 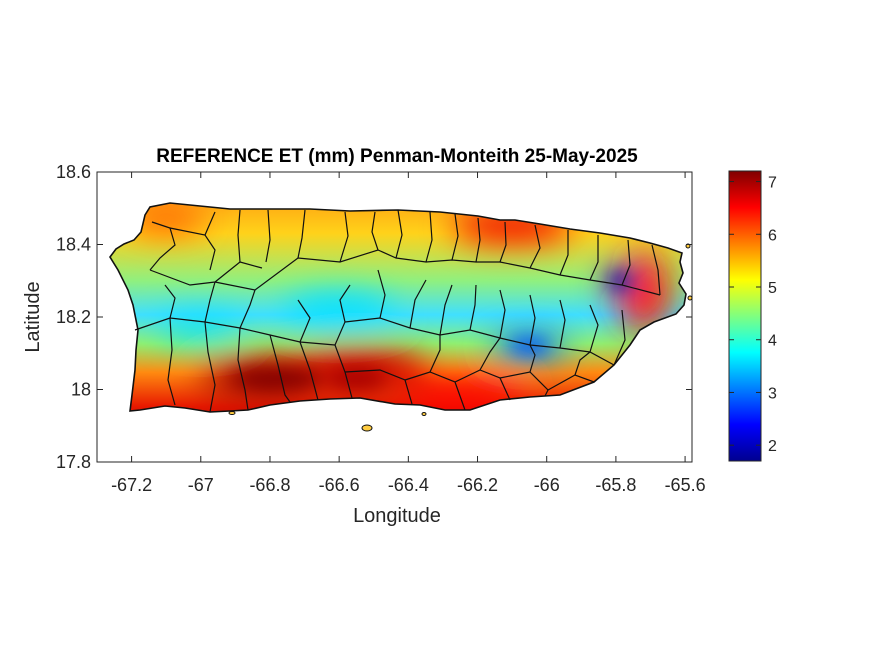 I want to click on colorbar-tick-label: 3, so click(x=772, y=393).